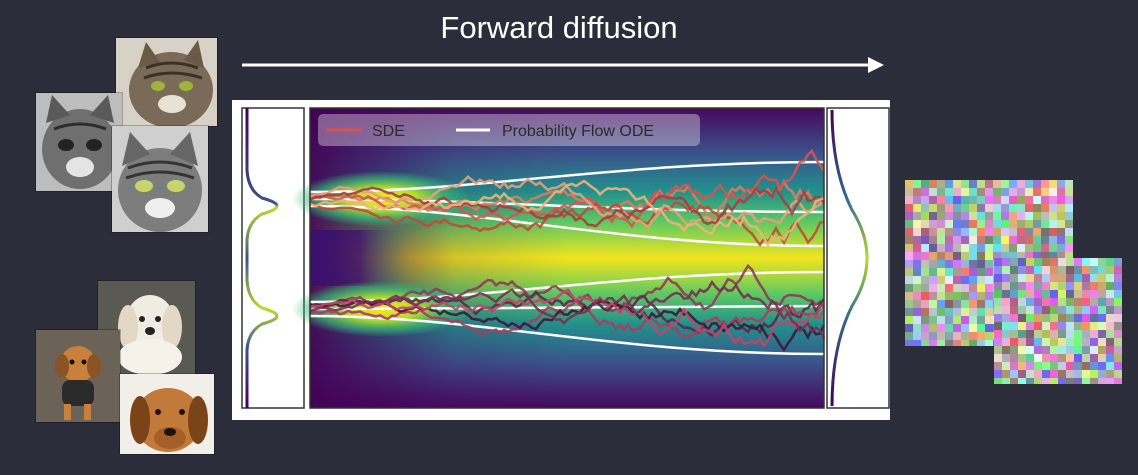 The width and height of the screenshot is (1138, 475). What do you see at coordinates (849, 258) in the screenshot?
I see `prior-density-curve` at bounding box center [849, 258].